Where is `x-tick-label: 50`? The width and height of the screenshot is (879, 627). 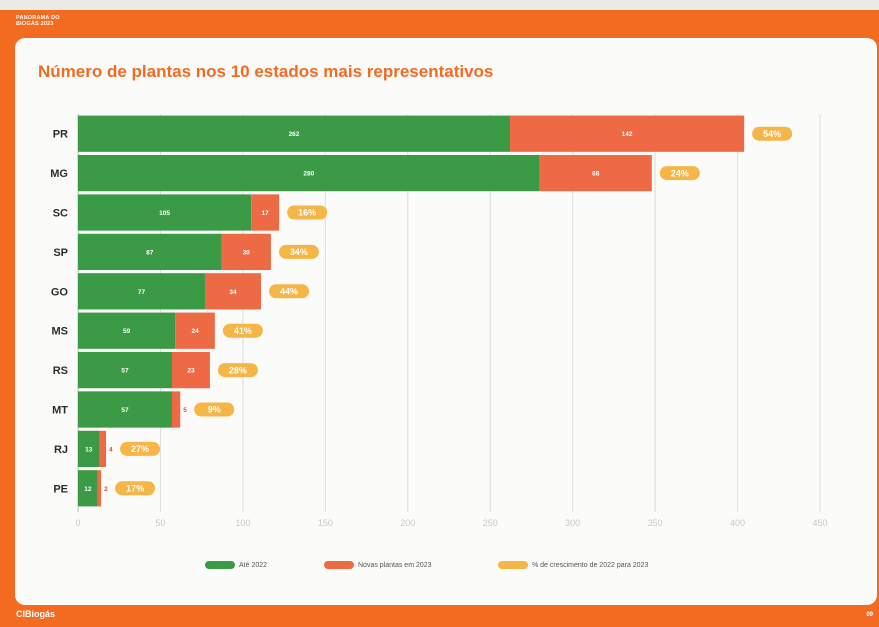 x-tick-label: 50 is located at coordinates (160, 523).